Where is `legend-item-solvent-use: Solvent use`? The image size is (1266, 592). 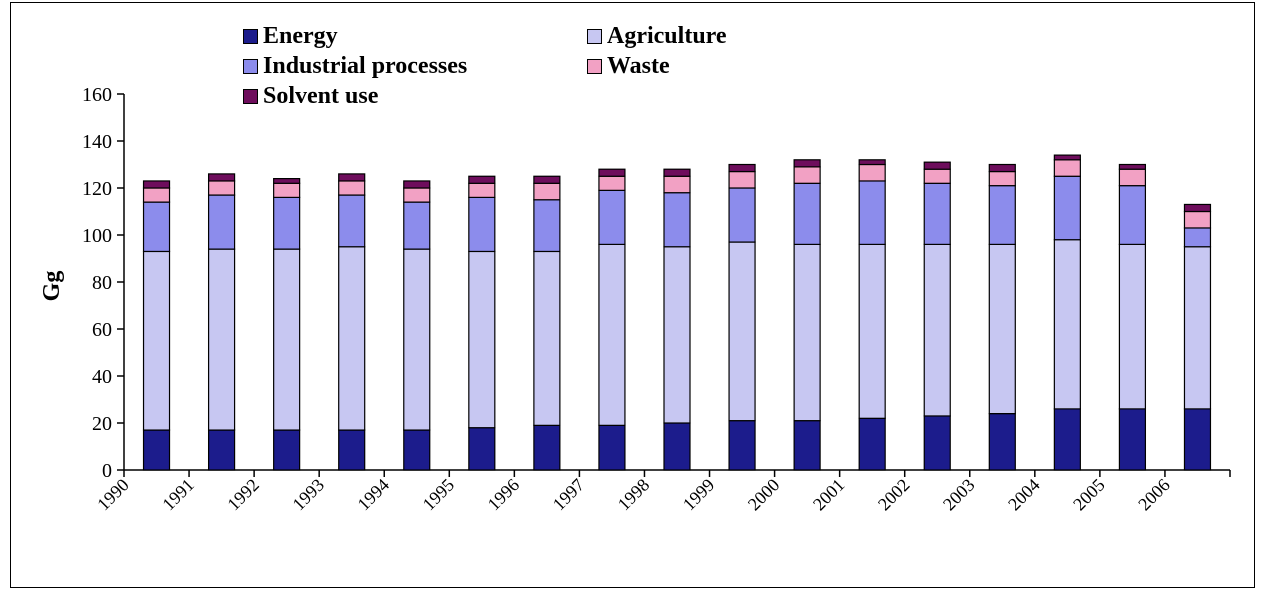
legend-item-solvent-use: Solvent use is located at coordinates (310, 96).